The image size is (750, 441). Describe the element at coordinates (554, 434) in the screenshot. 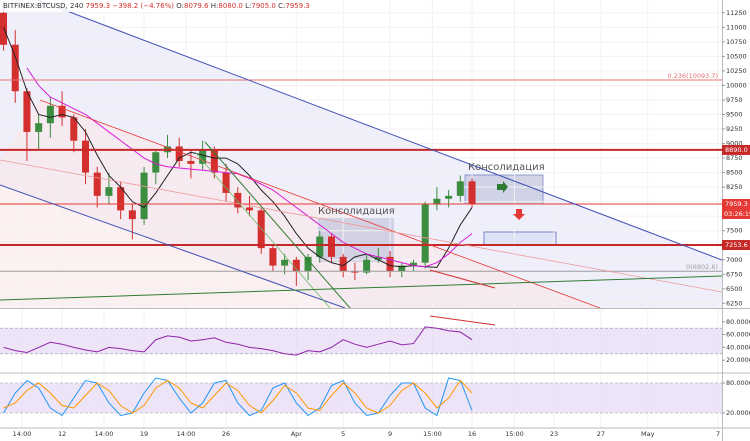

I see `x-tick-label: 23` at that location.